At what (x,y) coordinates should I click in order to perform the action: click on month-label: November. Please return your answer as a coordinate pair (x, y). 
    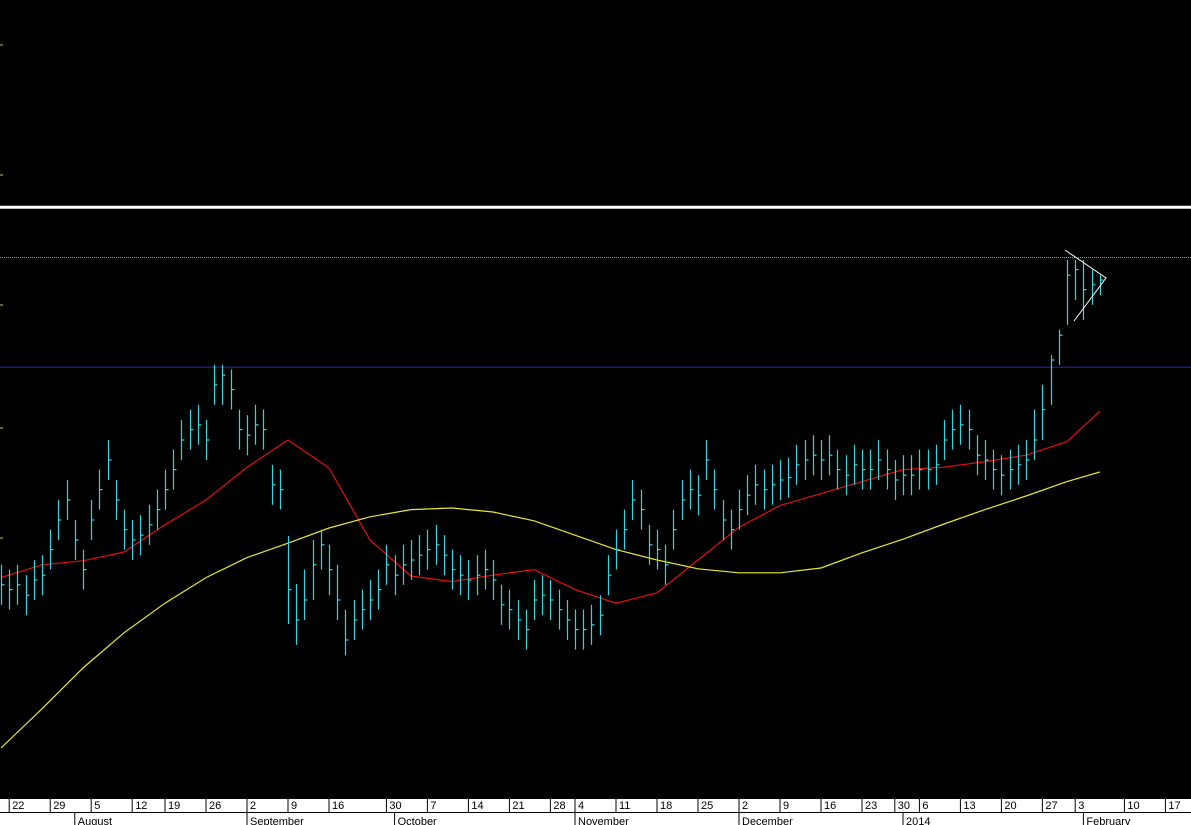
    Looking at the image, I should click on (603, 820).